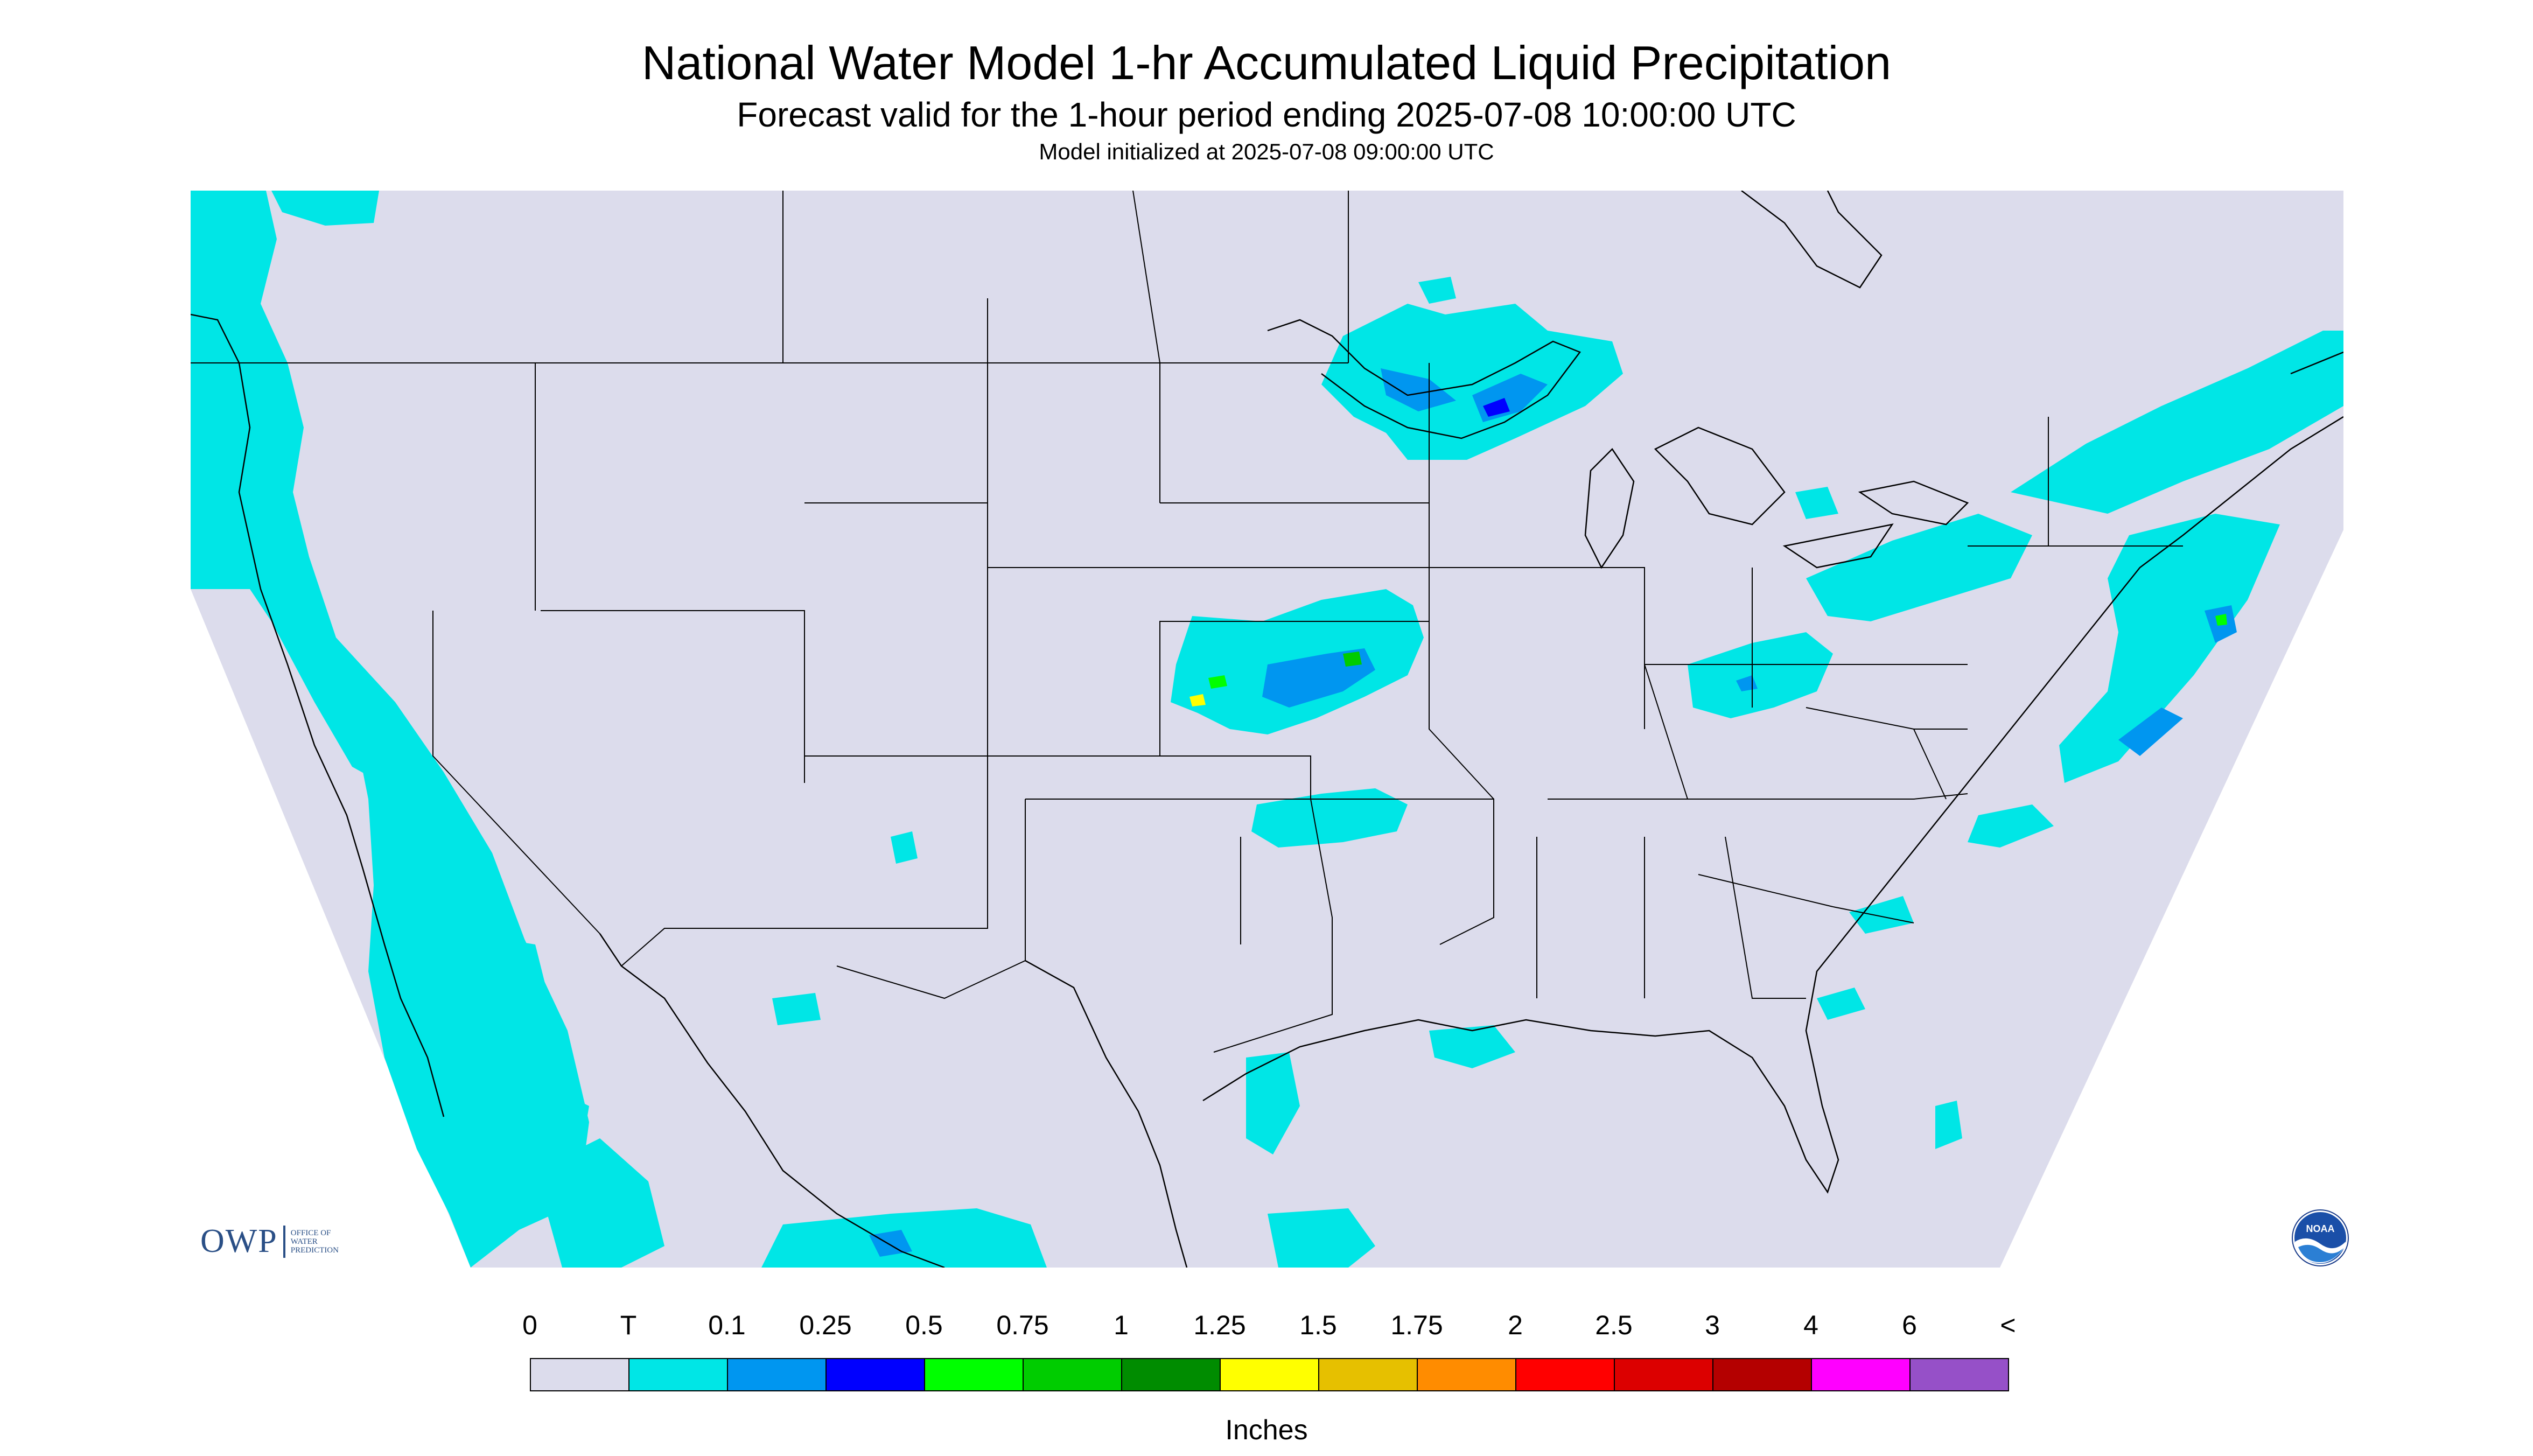 This screenshot has height=1456, width=2533. Describe the element at coordinates (1321, 1238) in the screenshot. I see `precip-gulf-offshore` at that location.